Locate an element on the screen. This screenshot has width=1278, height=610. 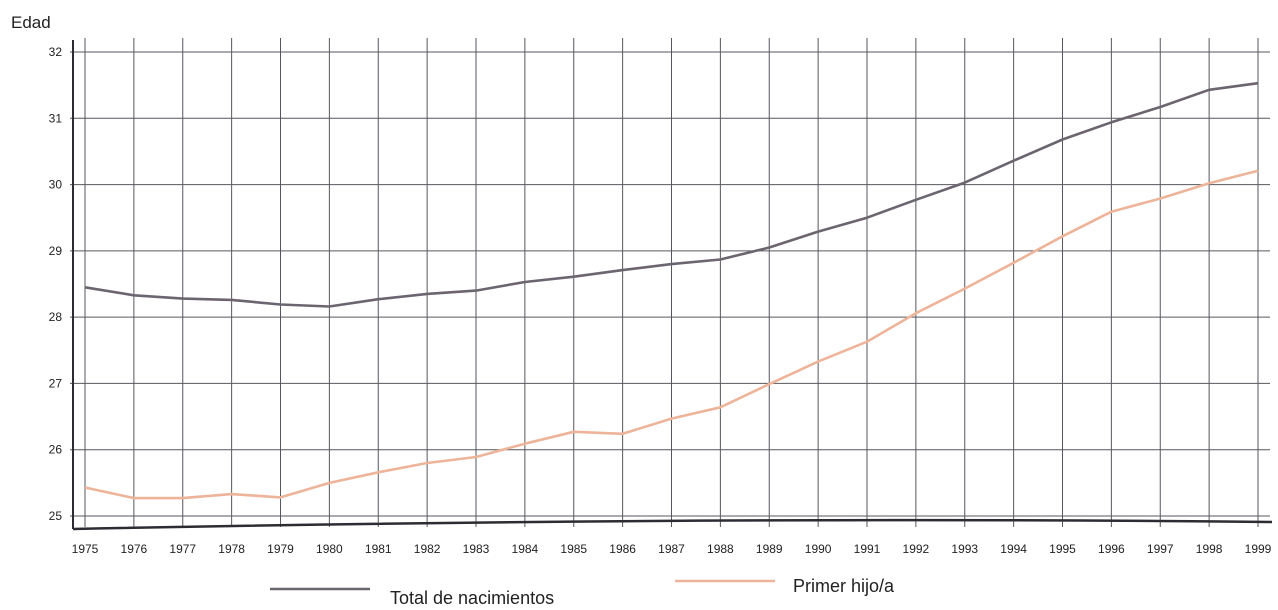
legend-label-0: Total de nacimientos is located at coordinates (472, 598).